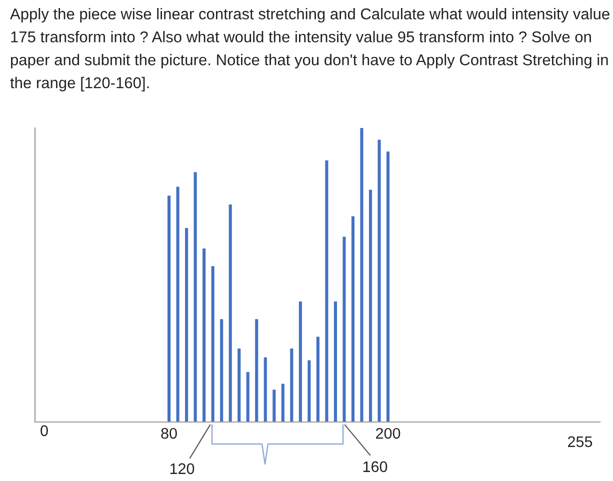 The width and height of the screenshot is (613, 481). Describe the element at coordinates (44, 430) in the screenshot. I see `text: 0` at that location.